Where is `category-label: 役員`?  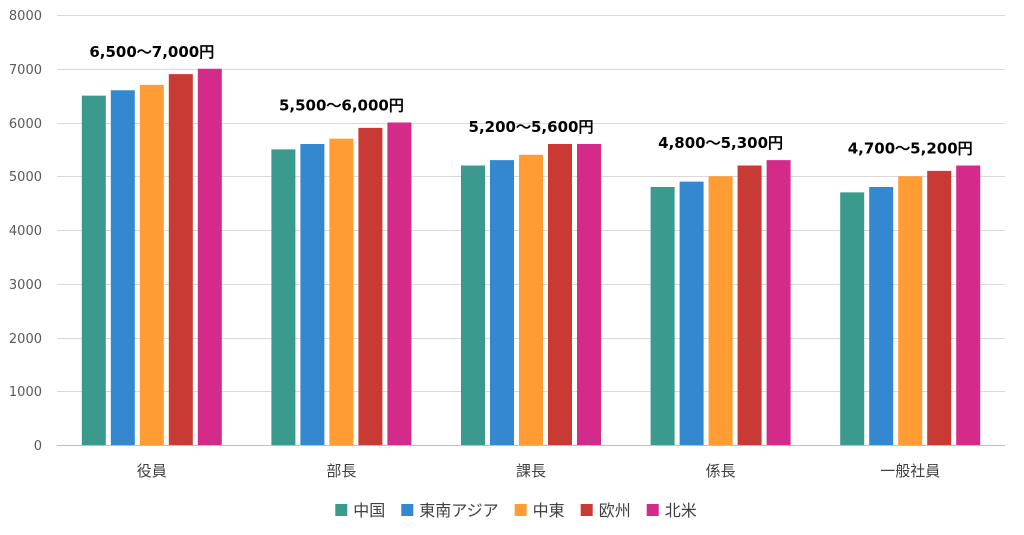 category-label: 役員 is located at coordinates (152, 471).